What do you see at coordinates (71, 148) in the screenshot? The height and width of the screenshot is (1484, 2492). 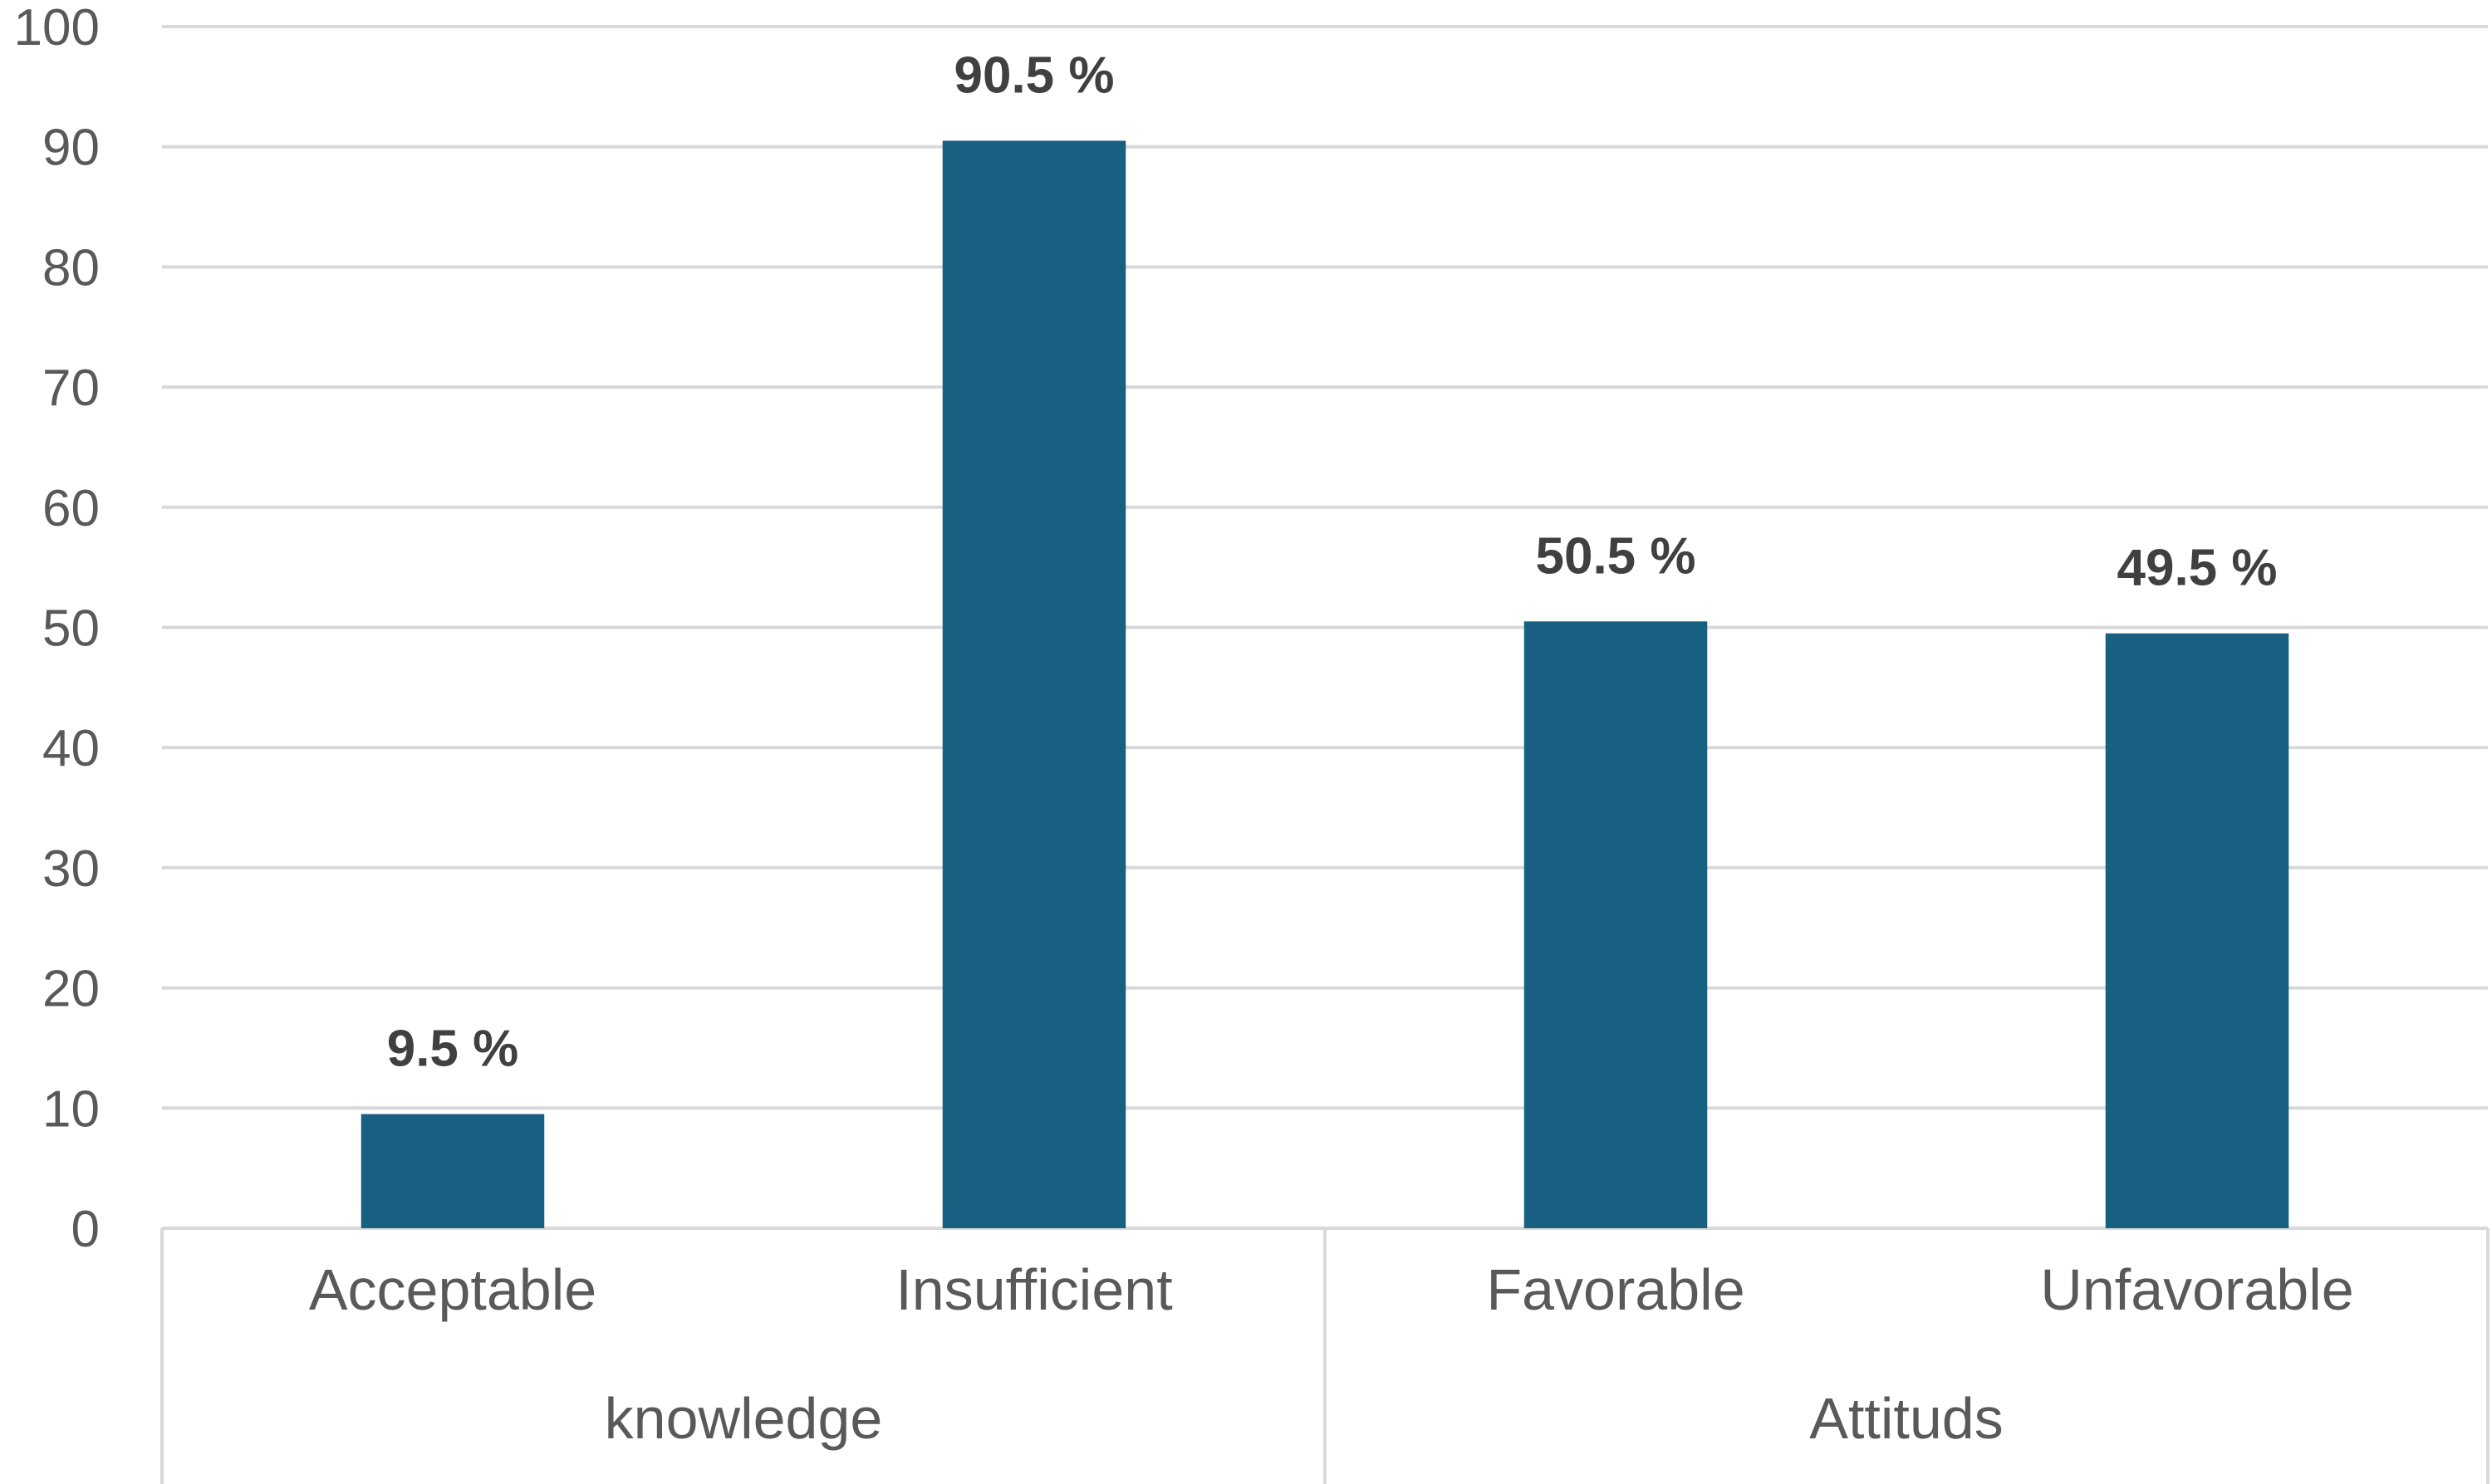 I see `y-tick-label-90: 90` at bounding box center [71, 148].